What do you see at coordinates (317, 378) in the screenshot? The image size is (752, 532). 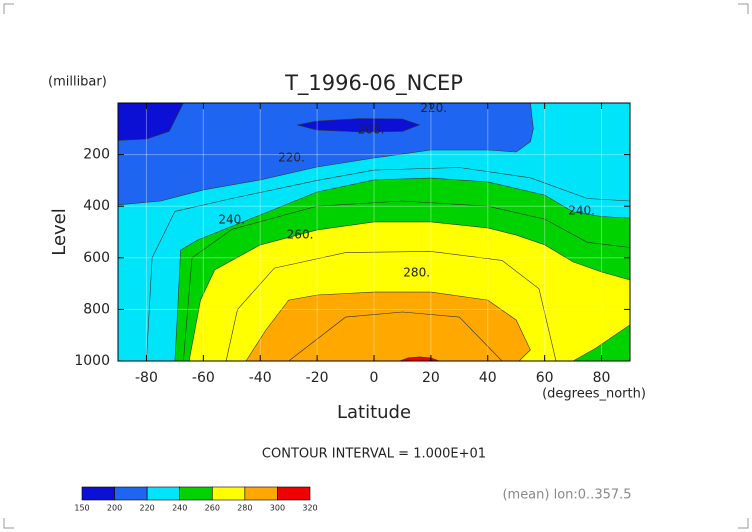 I see `x-tick-label: -20` at bounding box center [317, 378].